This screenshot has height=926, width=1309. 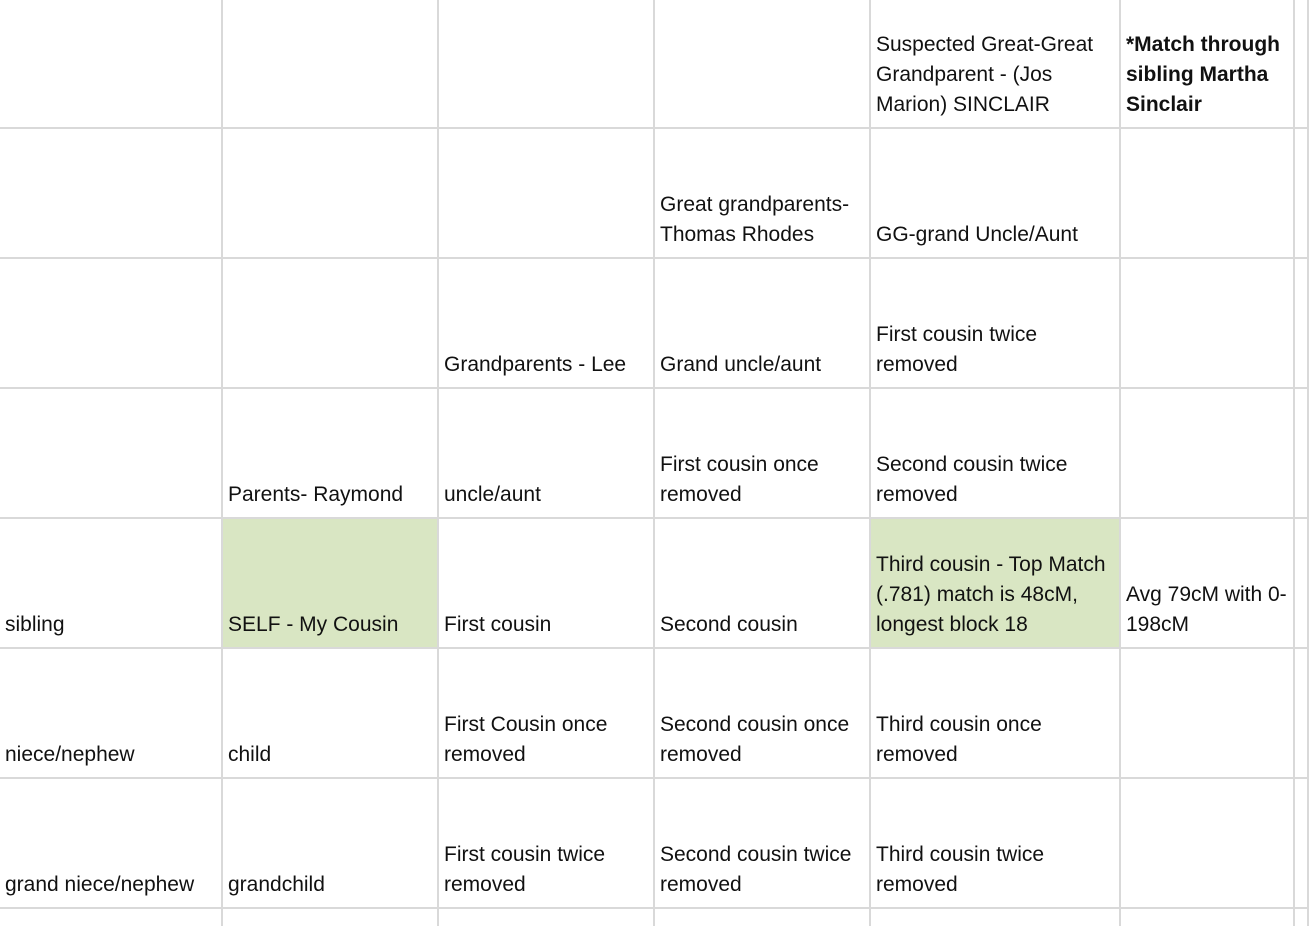 What do you see at coordinates (331, 844) in the screenshot?
I see `cell-r7-c2: grandchild` at bounding box center [331, 844].